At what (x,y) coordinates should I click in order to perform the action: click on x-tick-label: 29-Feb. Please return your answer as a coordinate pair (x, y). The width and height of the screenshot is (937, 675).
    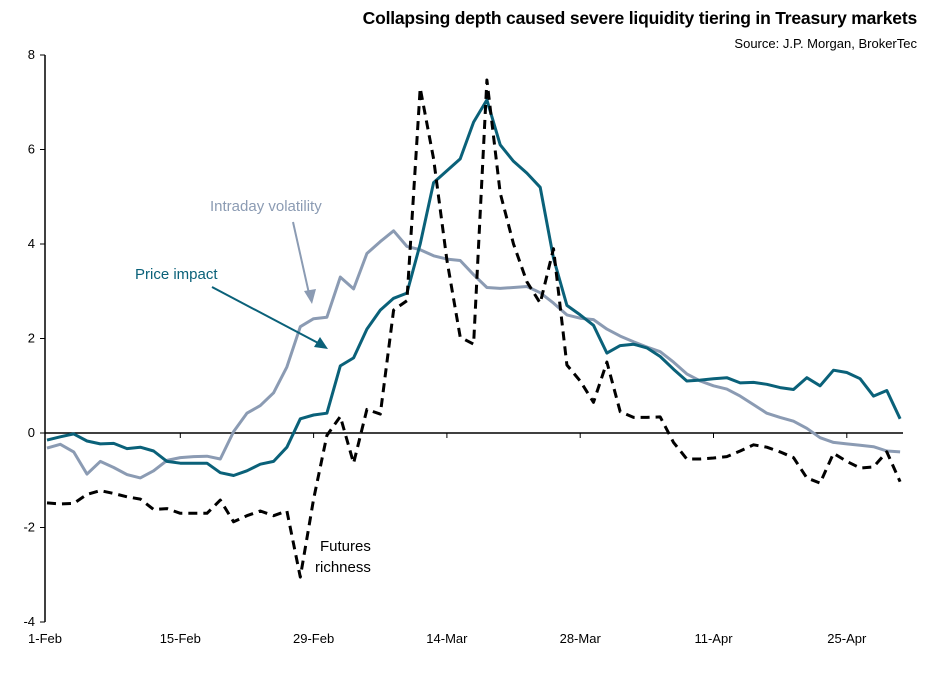
    Looking at the image, I should click on (313, 638).